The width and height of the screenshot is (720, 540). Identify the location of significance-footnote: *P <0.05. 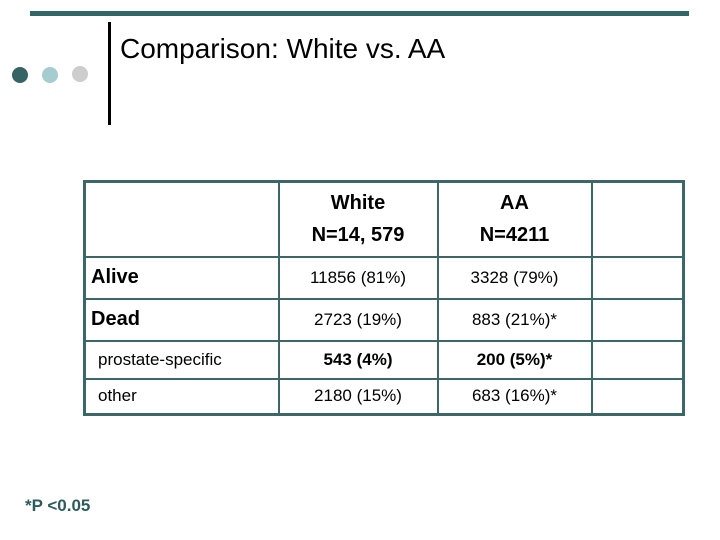
(58, 505).